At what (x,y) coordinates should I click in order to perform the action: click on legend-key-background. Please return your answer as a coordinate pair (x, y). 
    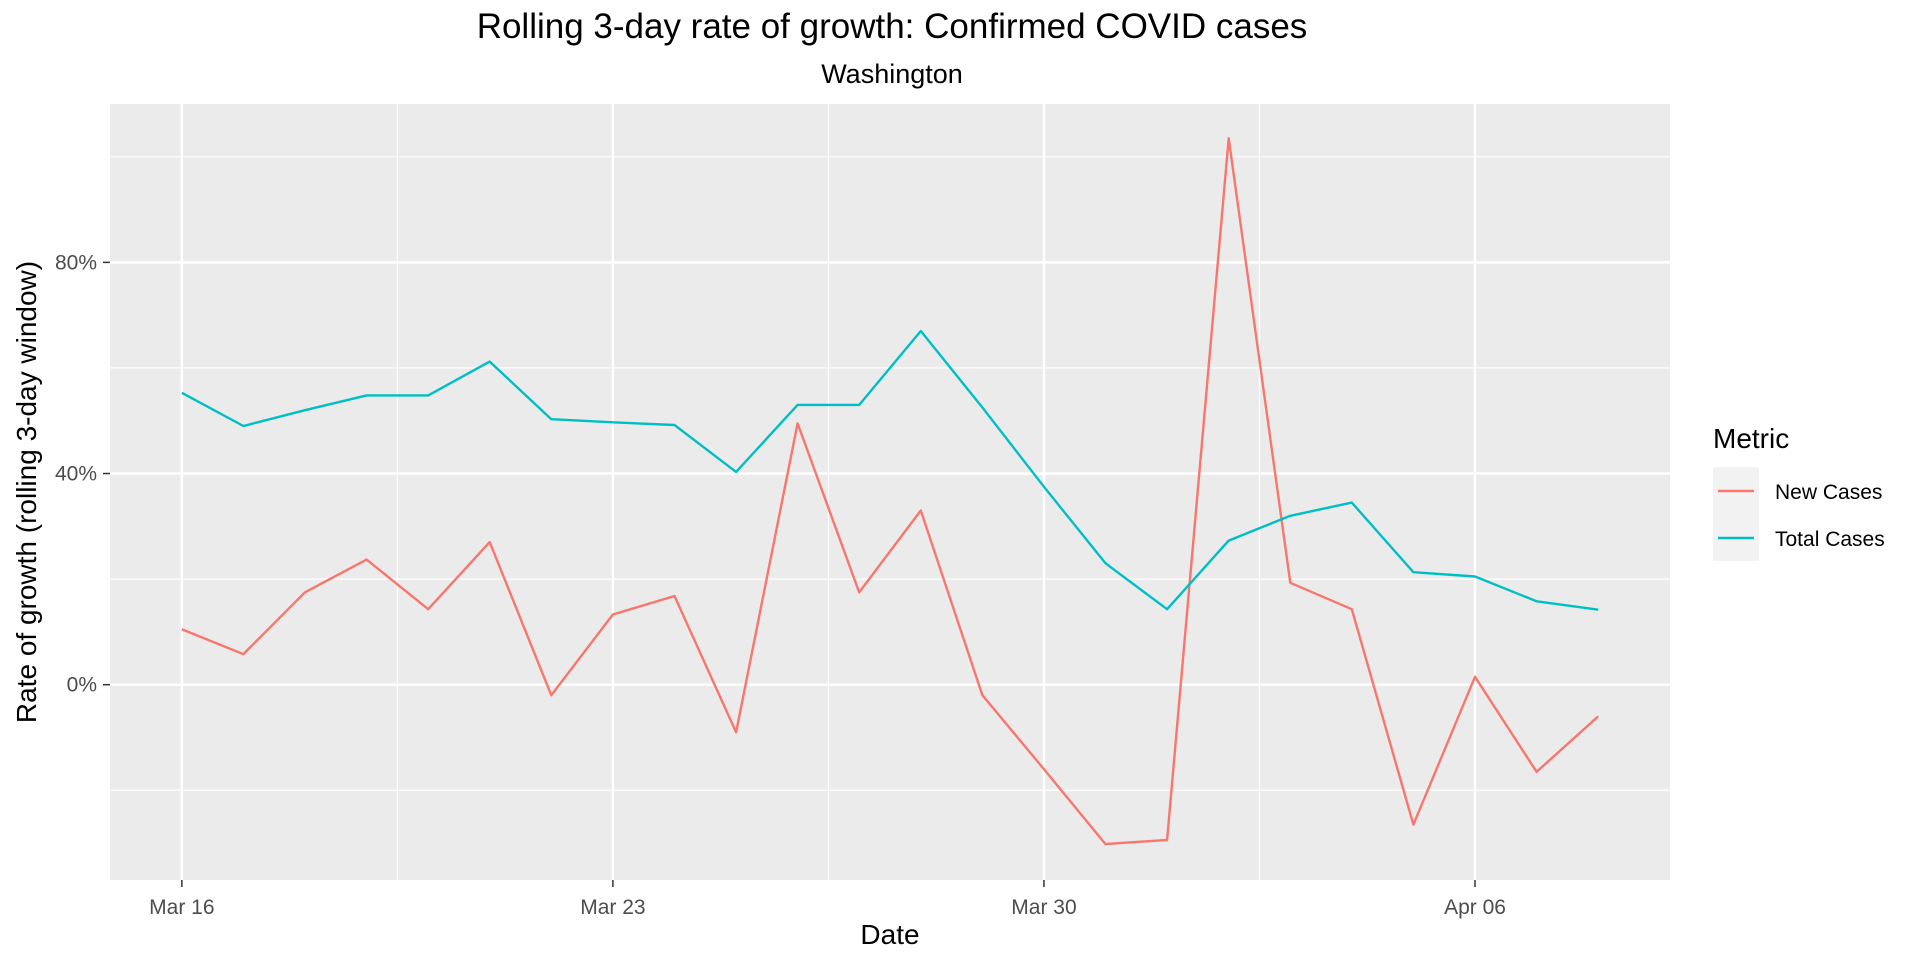
    Looking at the image, I should click on (1736, 514).